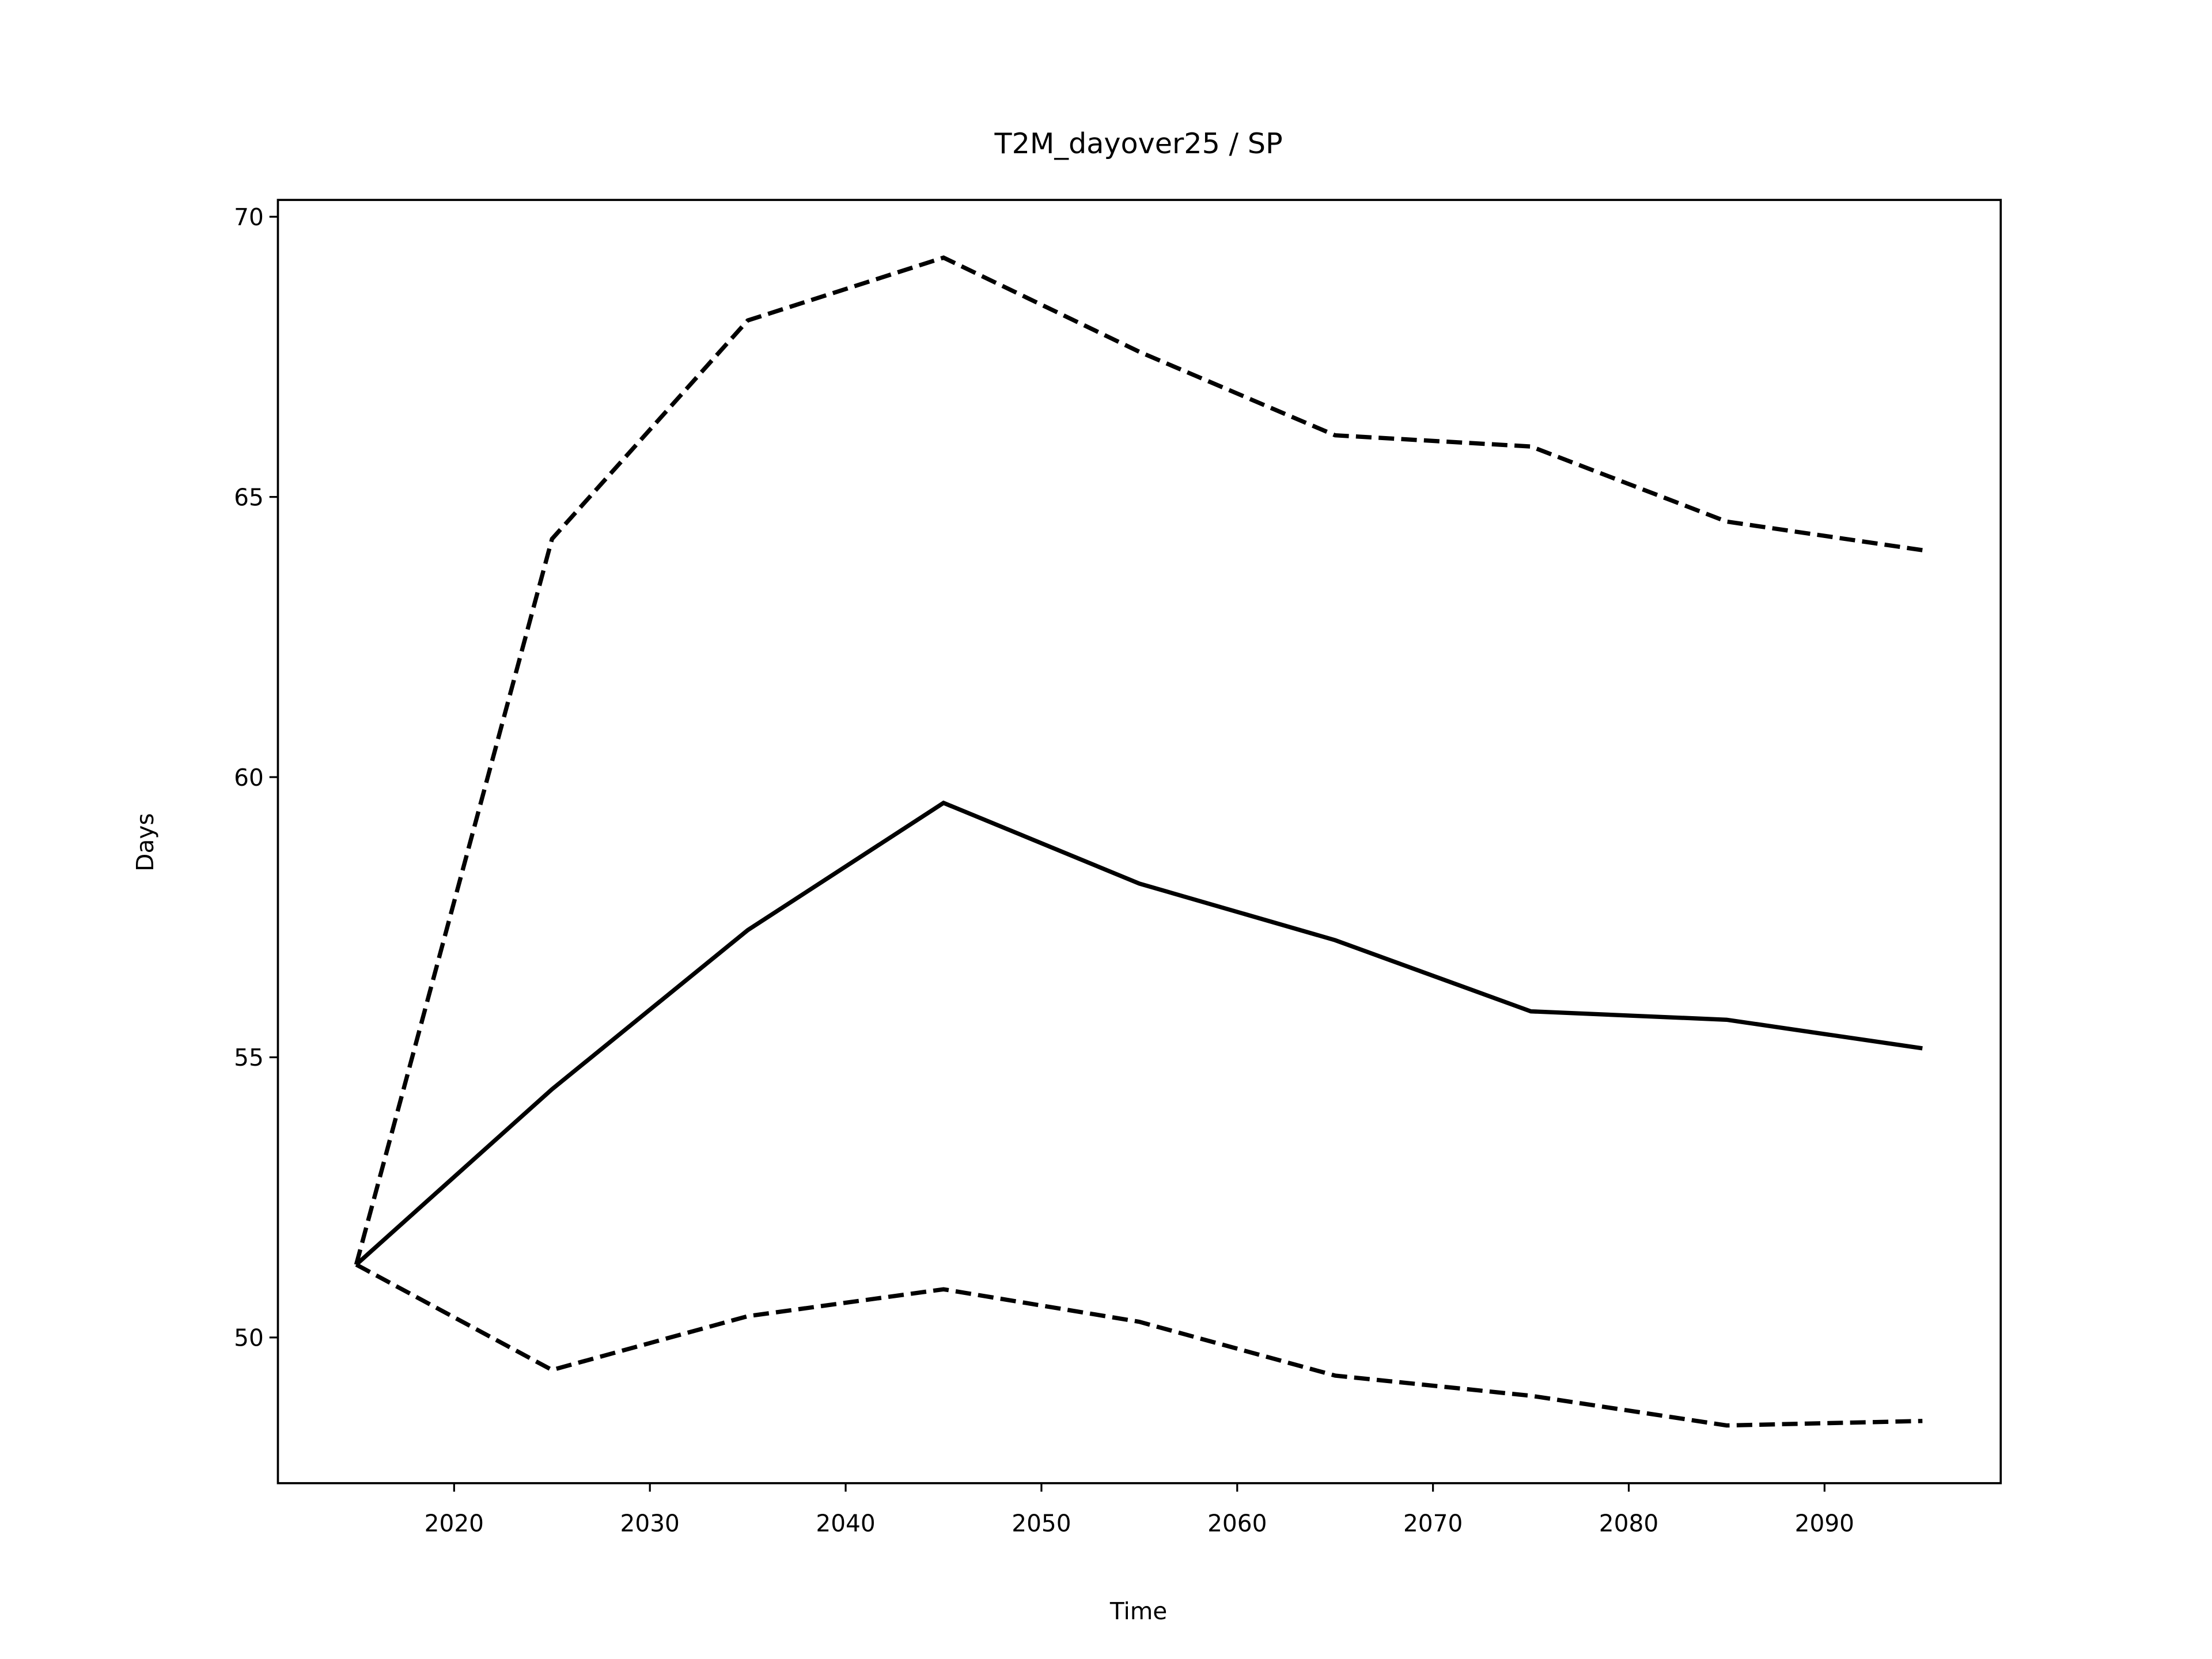 The width and height of the screenshot is (2212, 1659). What do you see at coordinates (249, 217) in the screenshot?
I see `y-tick-label: 70` at bounding box center [249, 217].